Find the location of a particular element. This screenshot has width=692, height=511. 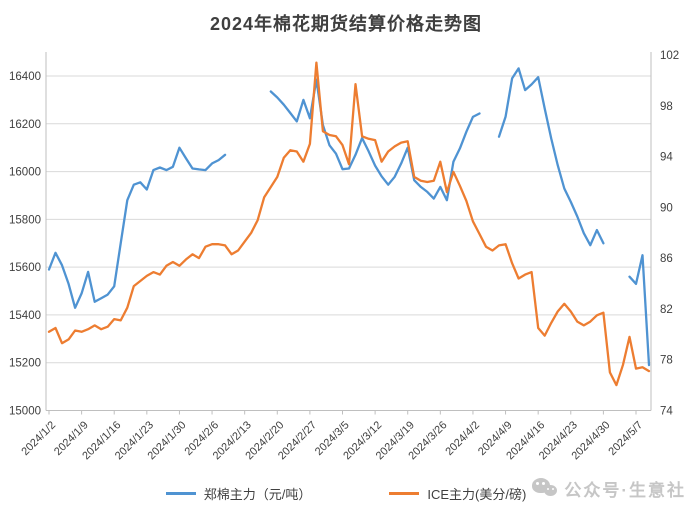

legend-label-ice: ICE主力(美分/磅) is located at coordinates (477, 494).